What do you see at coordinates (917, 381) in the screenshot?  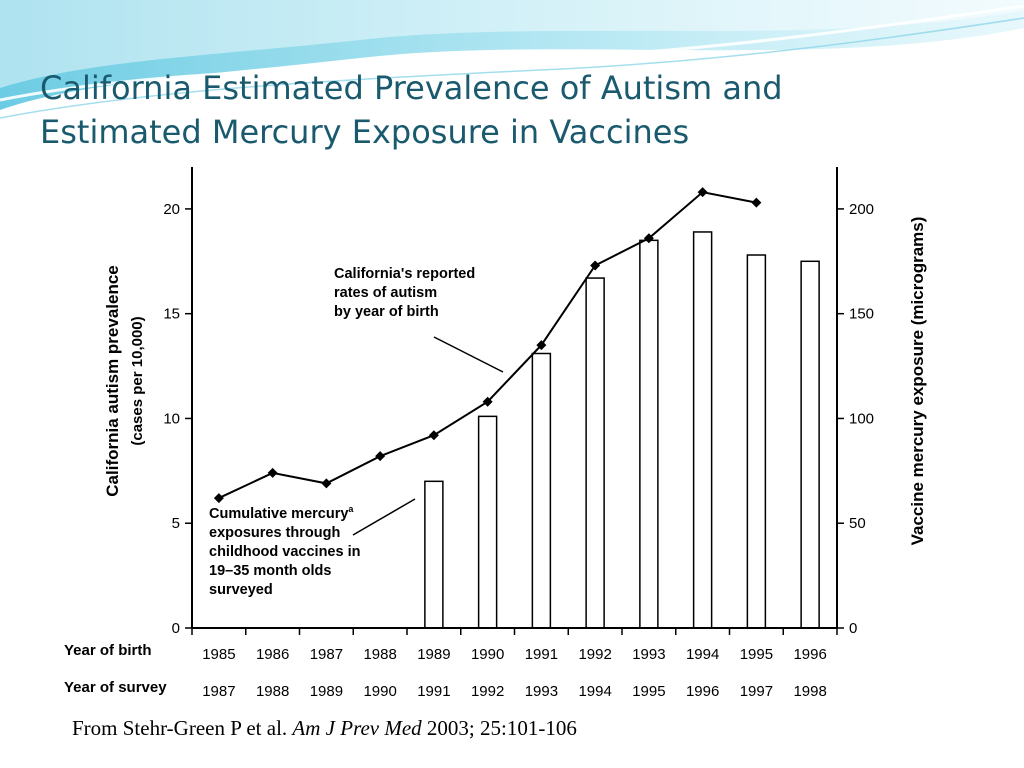 I see `right-axis-title: Vaccine mercury exposure (micrograms)` at bounding box center [917, 381].